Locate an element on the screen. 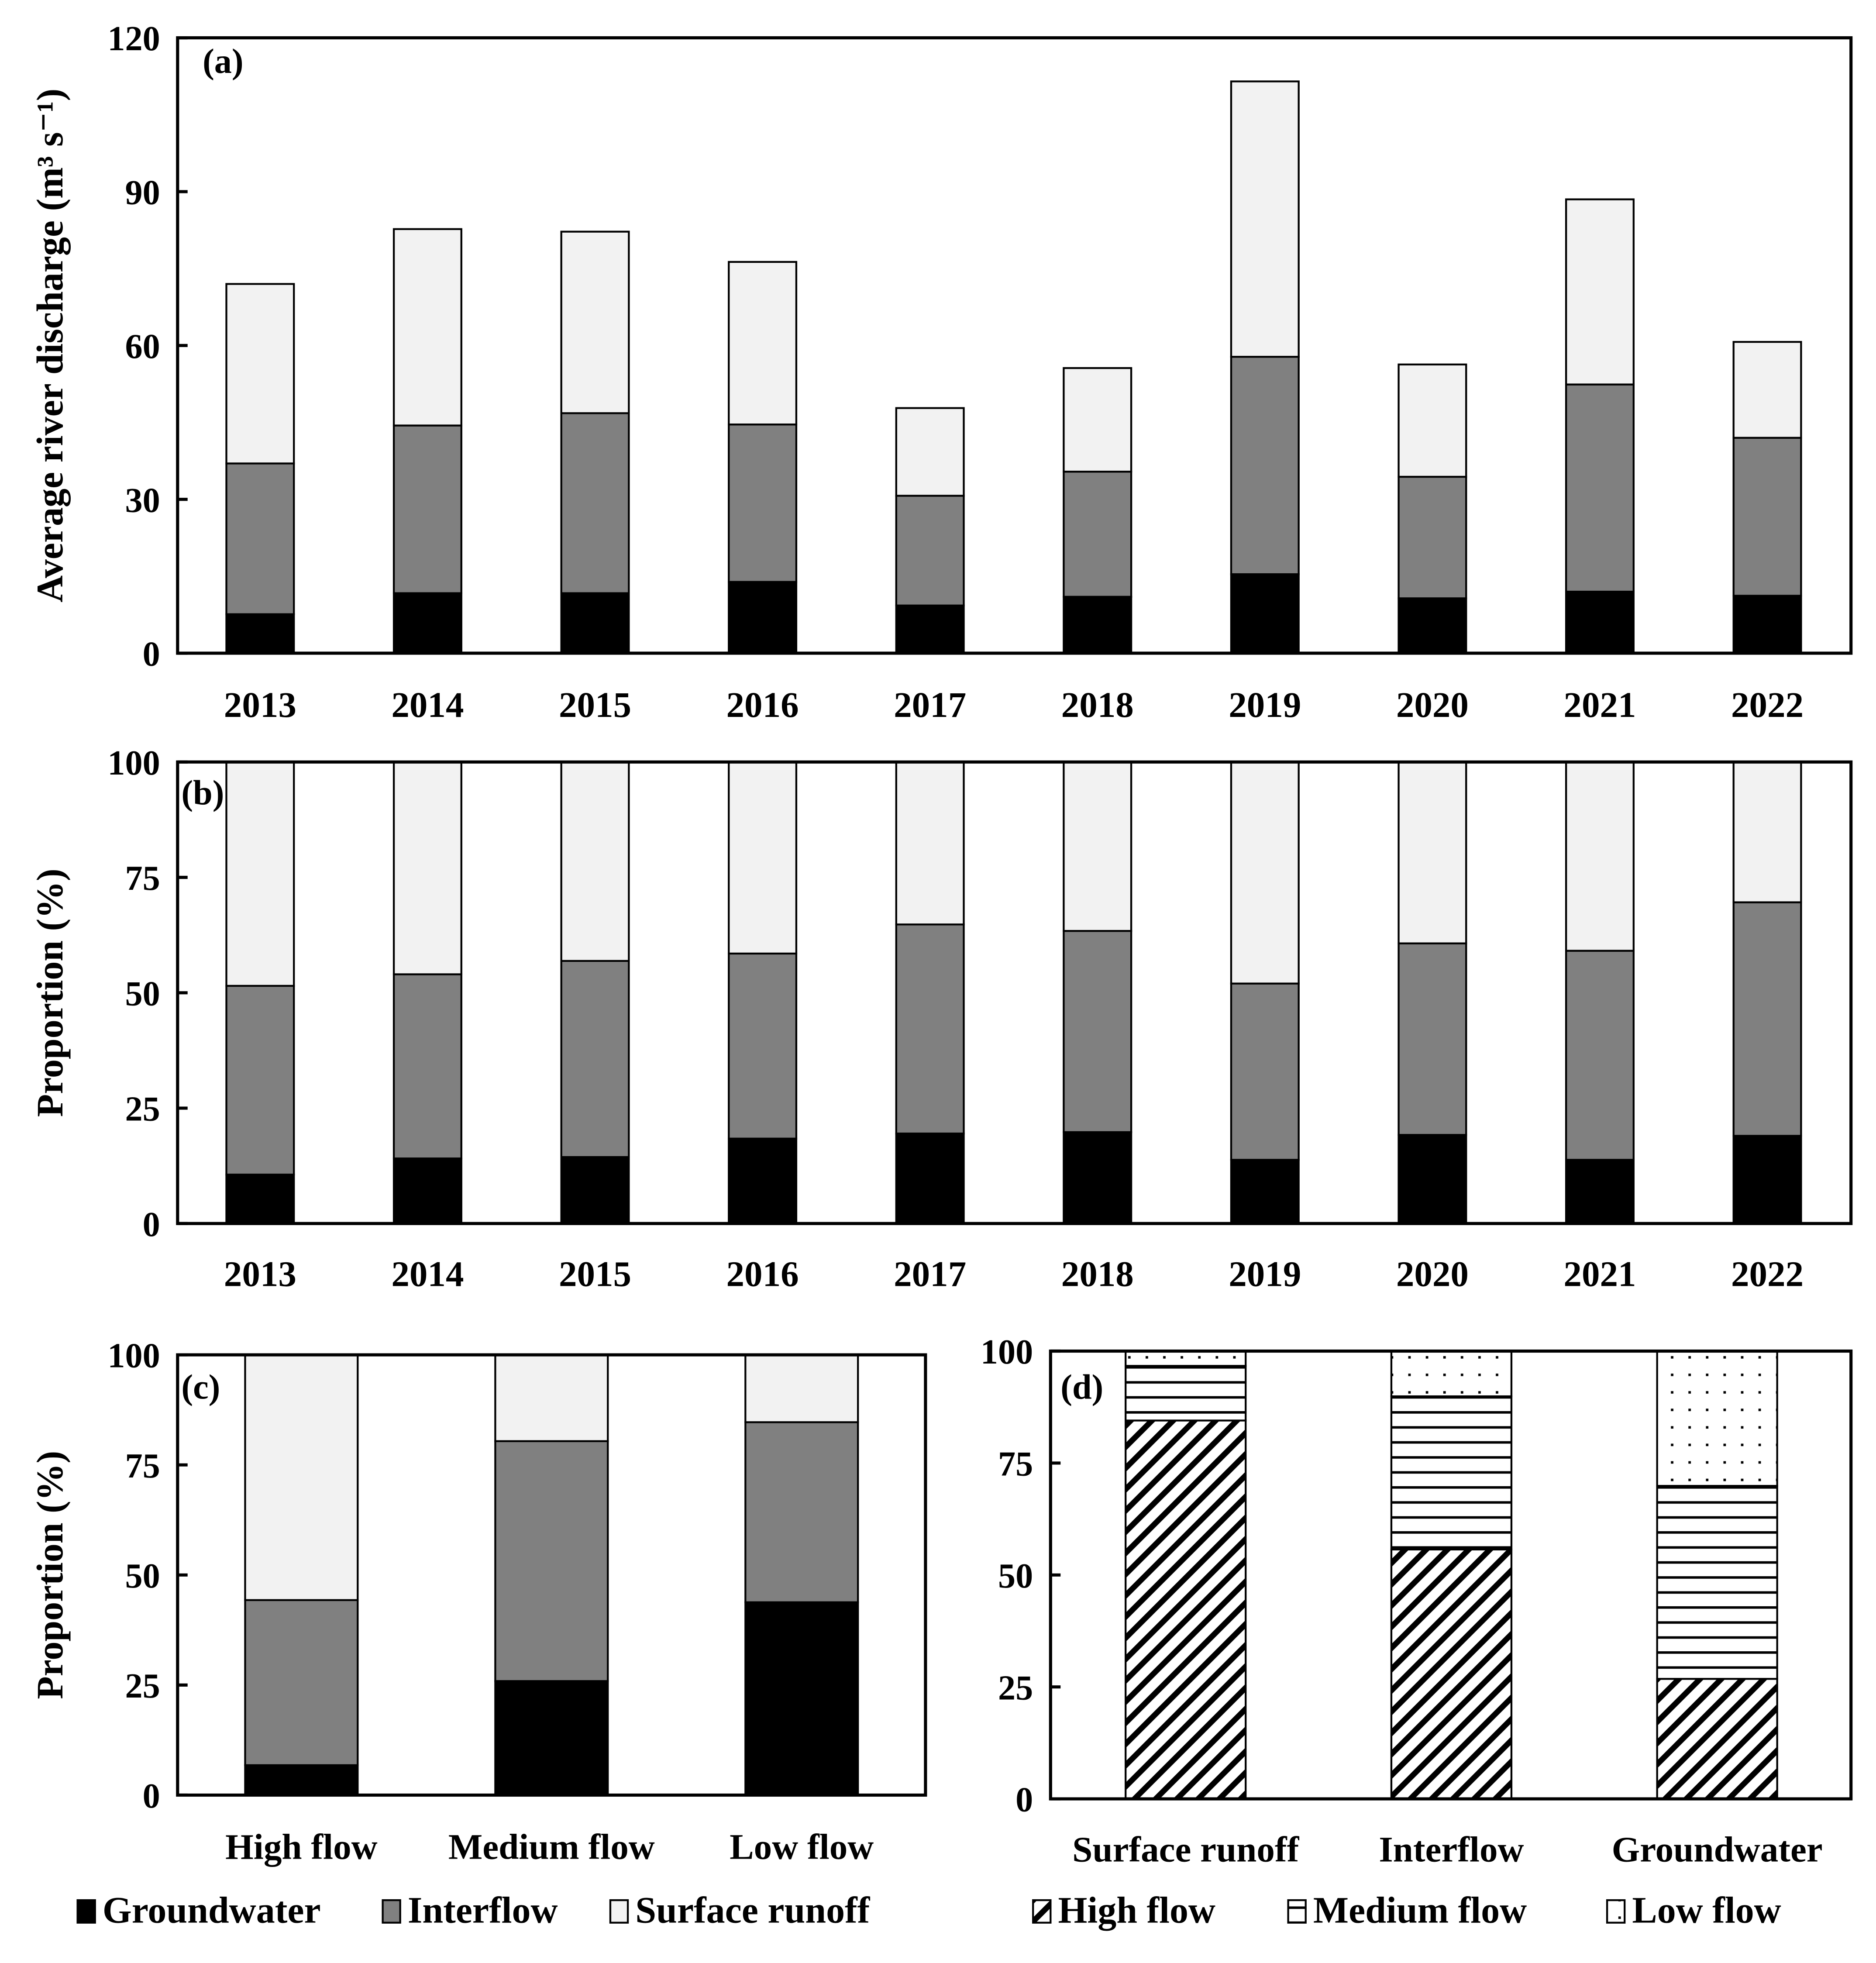  panel-label: (d) is located at coordinates (1081, 1387).